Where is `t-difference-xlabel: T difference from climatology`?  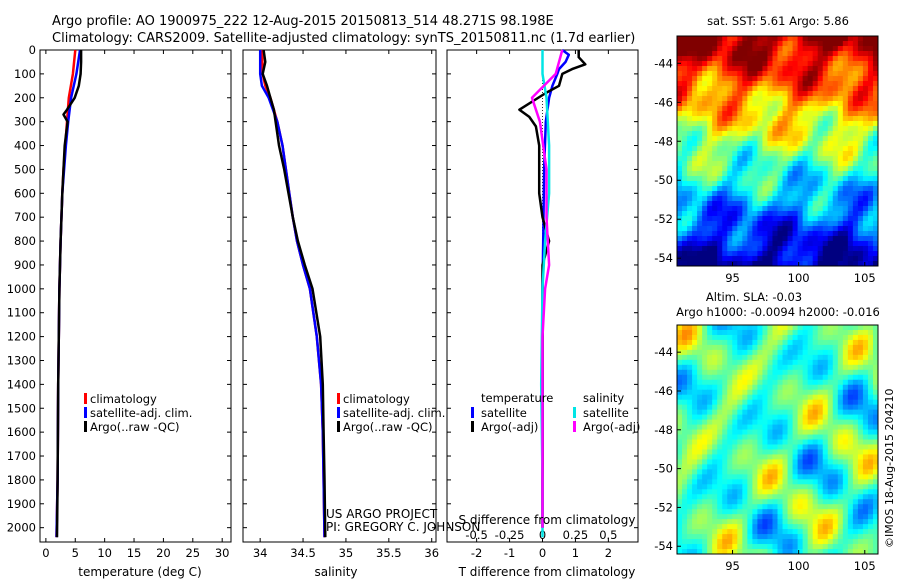
t-difference-xlabel: T difference from climatology is located at coordinates (547, 572).